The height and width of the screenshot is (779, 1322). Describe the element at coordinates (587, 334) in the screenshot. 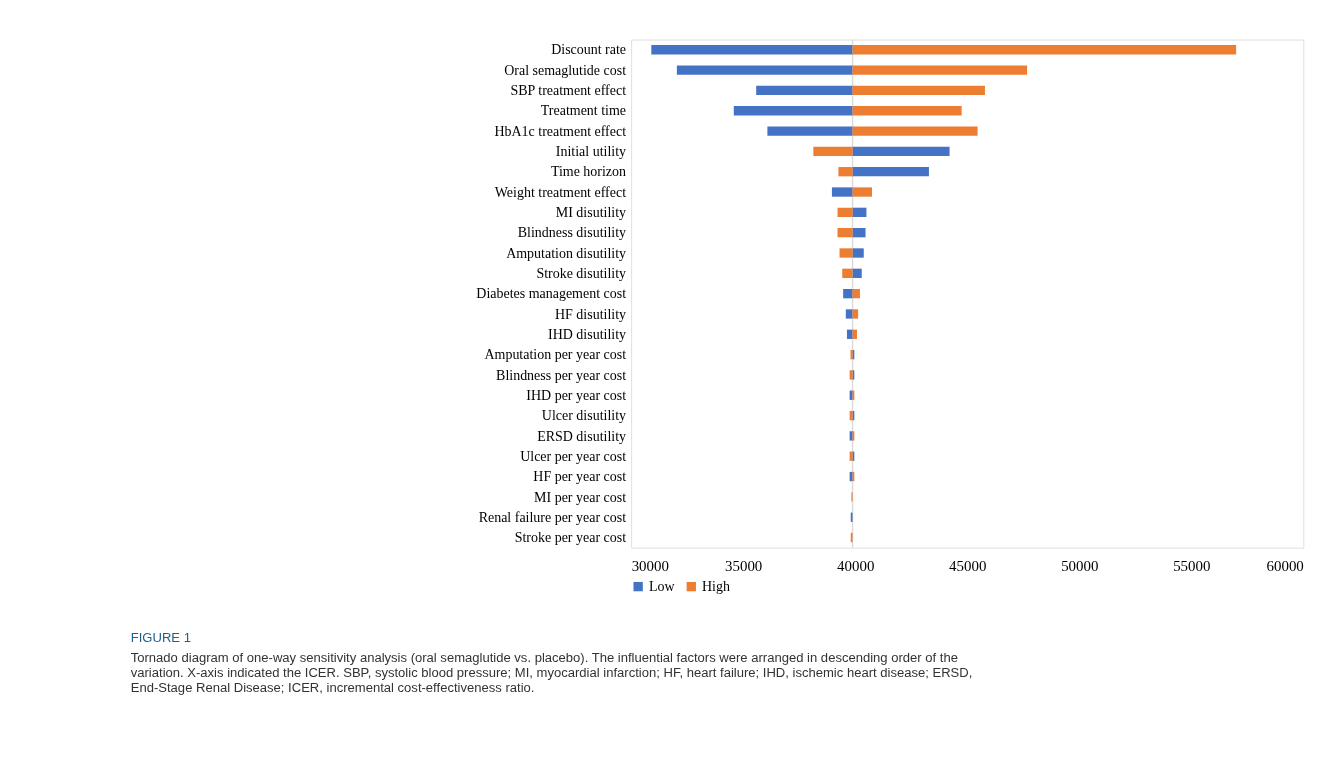

I see `y-tick-label: IHD disutility` at that location.